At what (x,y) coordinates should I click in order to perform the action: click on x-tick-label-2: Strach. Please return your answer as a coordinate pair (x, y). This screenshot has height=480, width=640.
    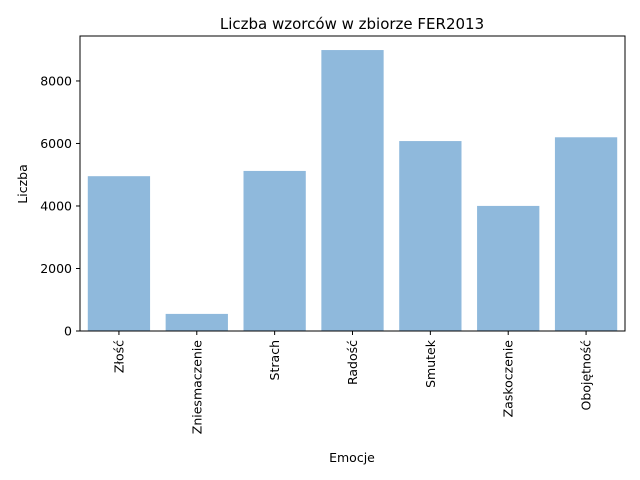
    Looking at the image, I should click on (274, 360).